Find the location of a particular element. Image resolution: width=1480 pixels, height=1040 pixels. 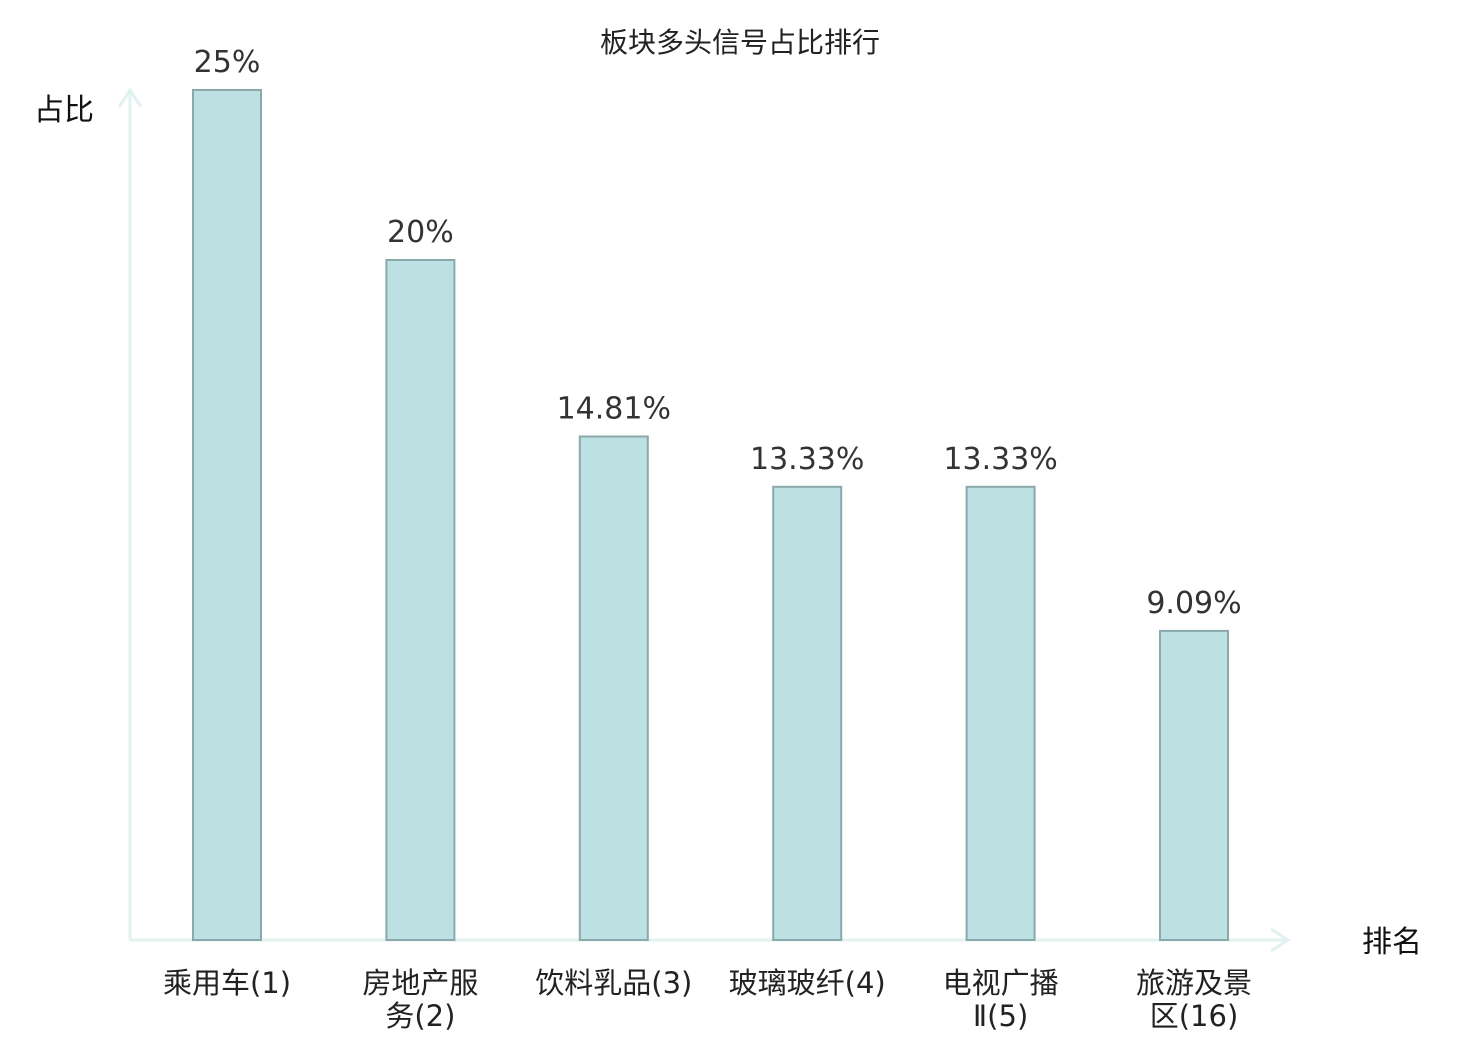

value-label-4: 13.33% is located at coordinates (807, 459).